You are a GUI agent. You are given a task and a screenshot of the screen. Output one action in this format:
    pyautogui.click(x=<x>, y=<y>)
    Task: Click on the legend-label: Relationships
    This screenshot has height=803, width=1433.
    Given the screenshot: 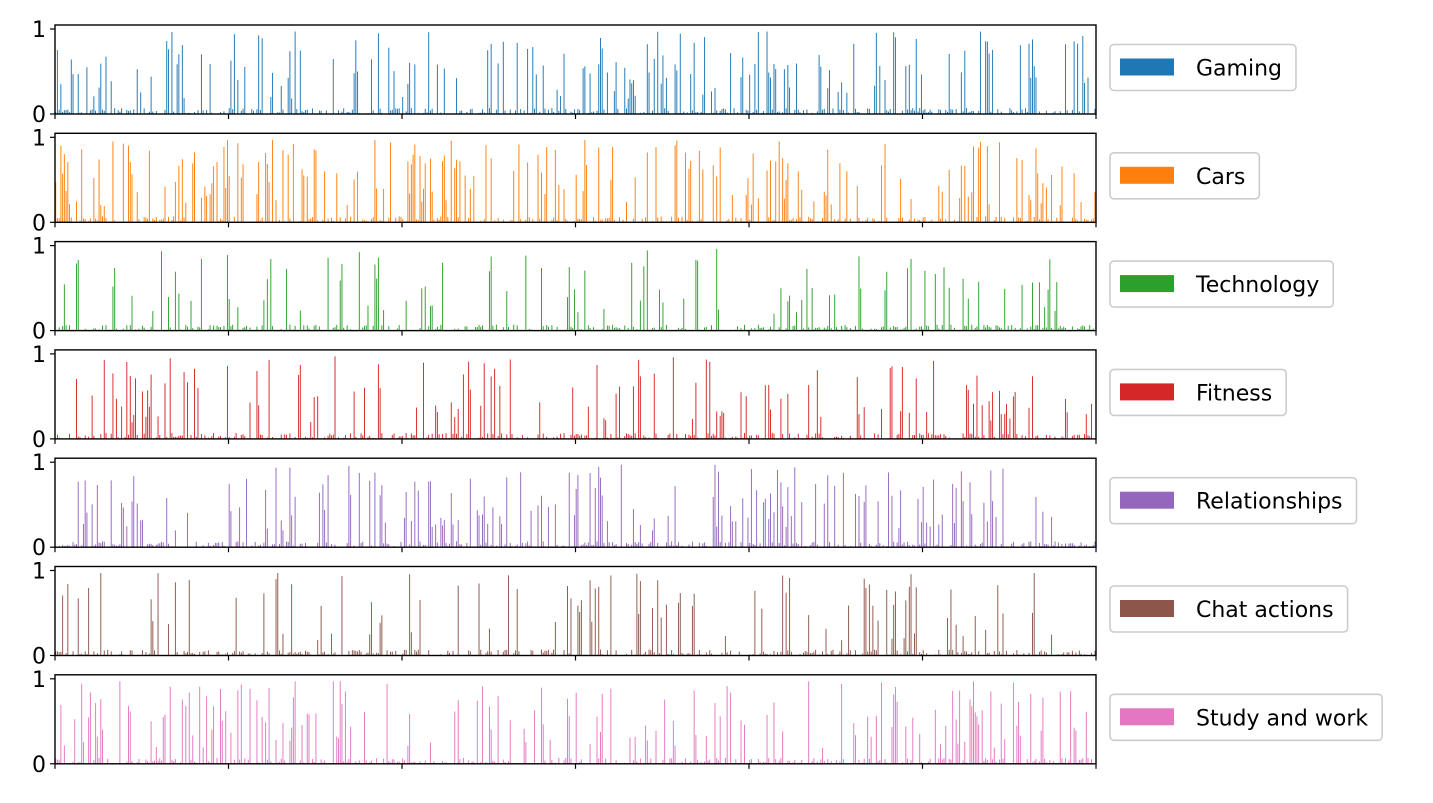 What is the action you would take?
    pyautogui.click(x=1269, y=502)
    